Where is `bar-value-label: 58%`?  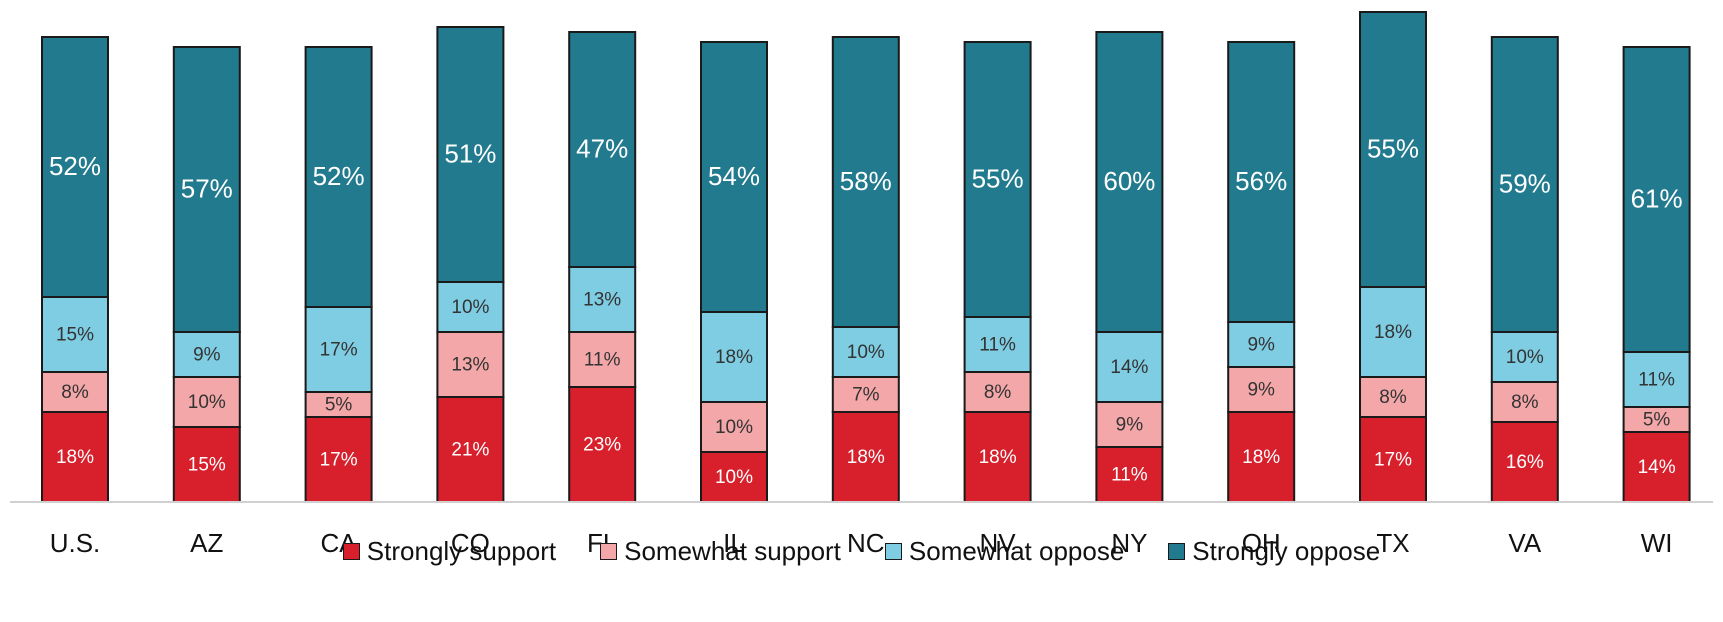 bar-value-label: 58% is located at coordinates (866, 181).